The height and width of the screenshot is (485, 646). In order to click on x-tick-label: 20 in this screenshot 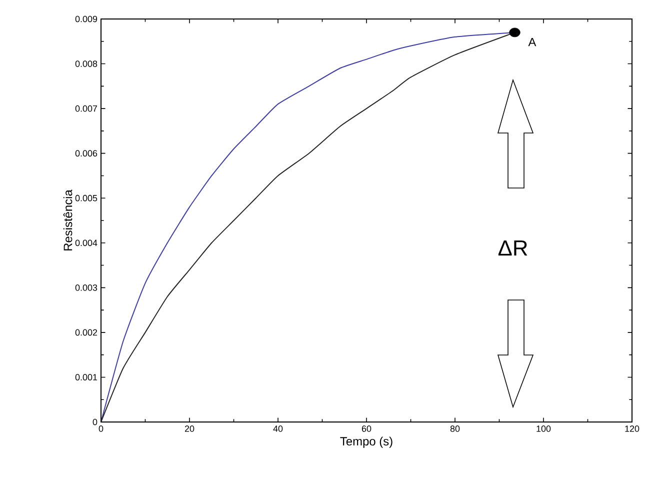, I will do `click(189, 429)`.